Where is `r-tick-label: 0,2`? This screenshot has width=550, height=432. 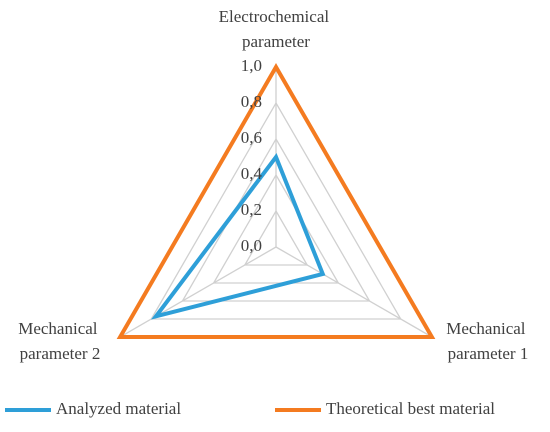 r-tick-label: 0,2 is located at coordinates (251, 209).